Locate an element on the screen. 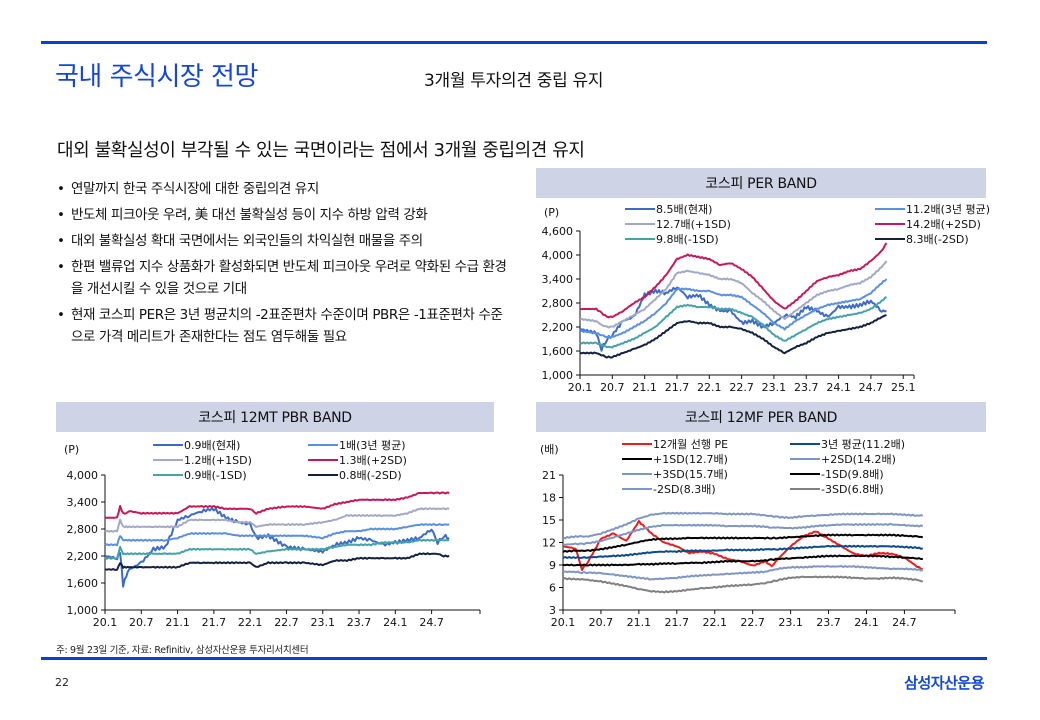 Image resolution: width=1040 pixels, height=720 pixels. bullet-item: 연말까지 한국 주식시장에 대한 중립의견 유지 is located at coordinates (282, 189).